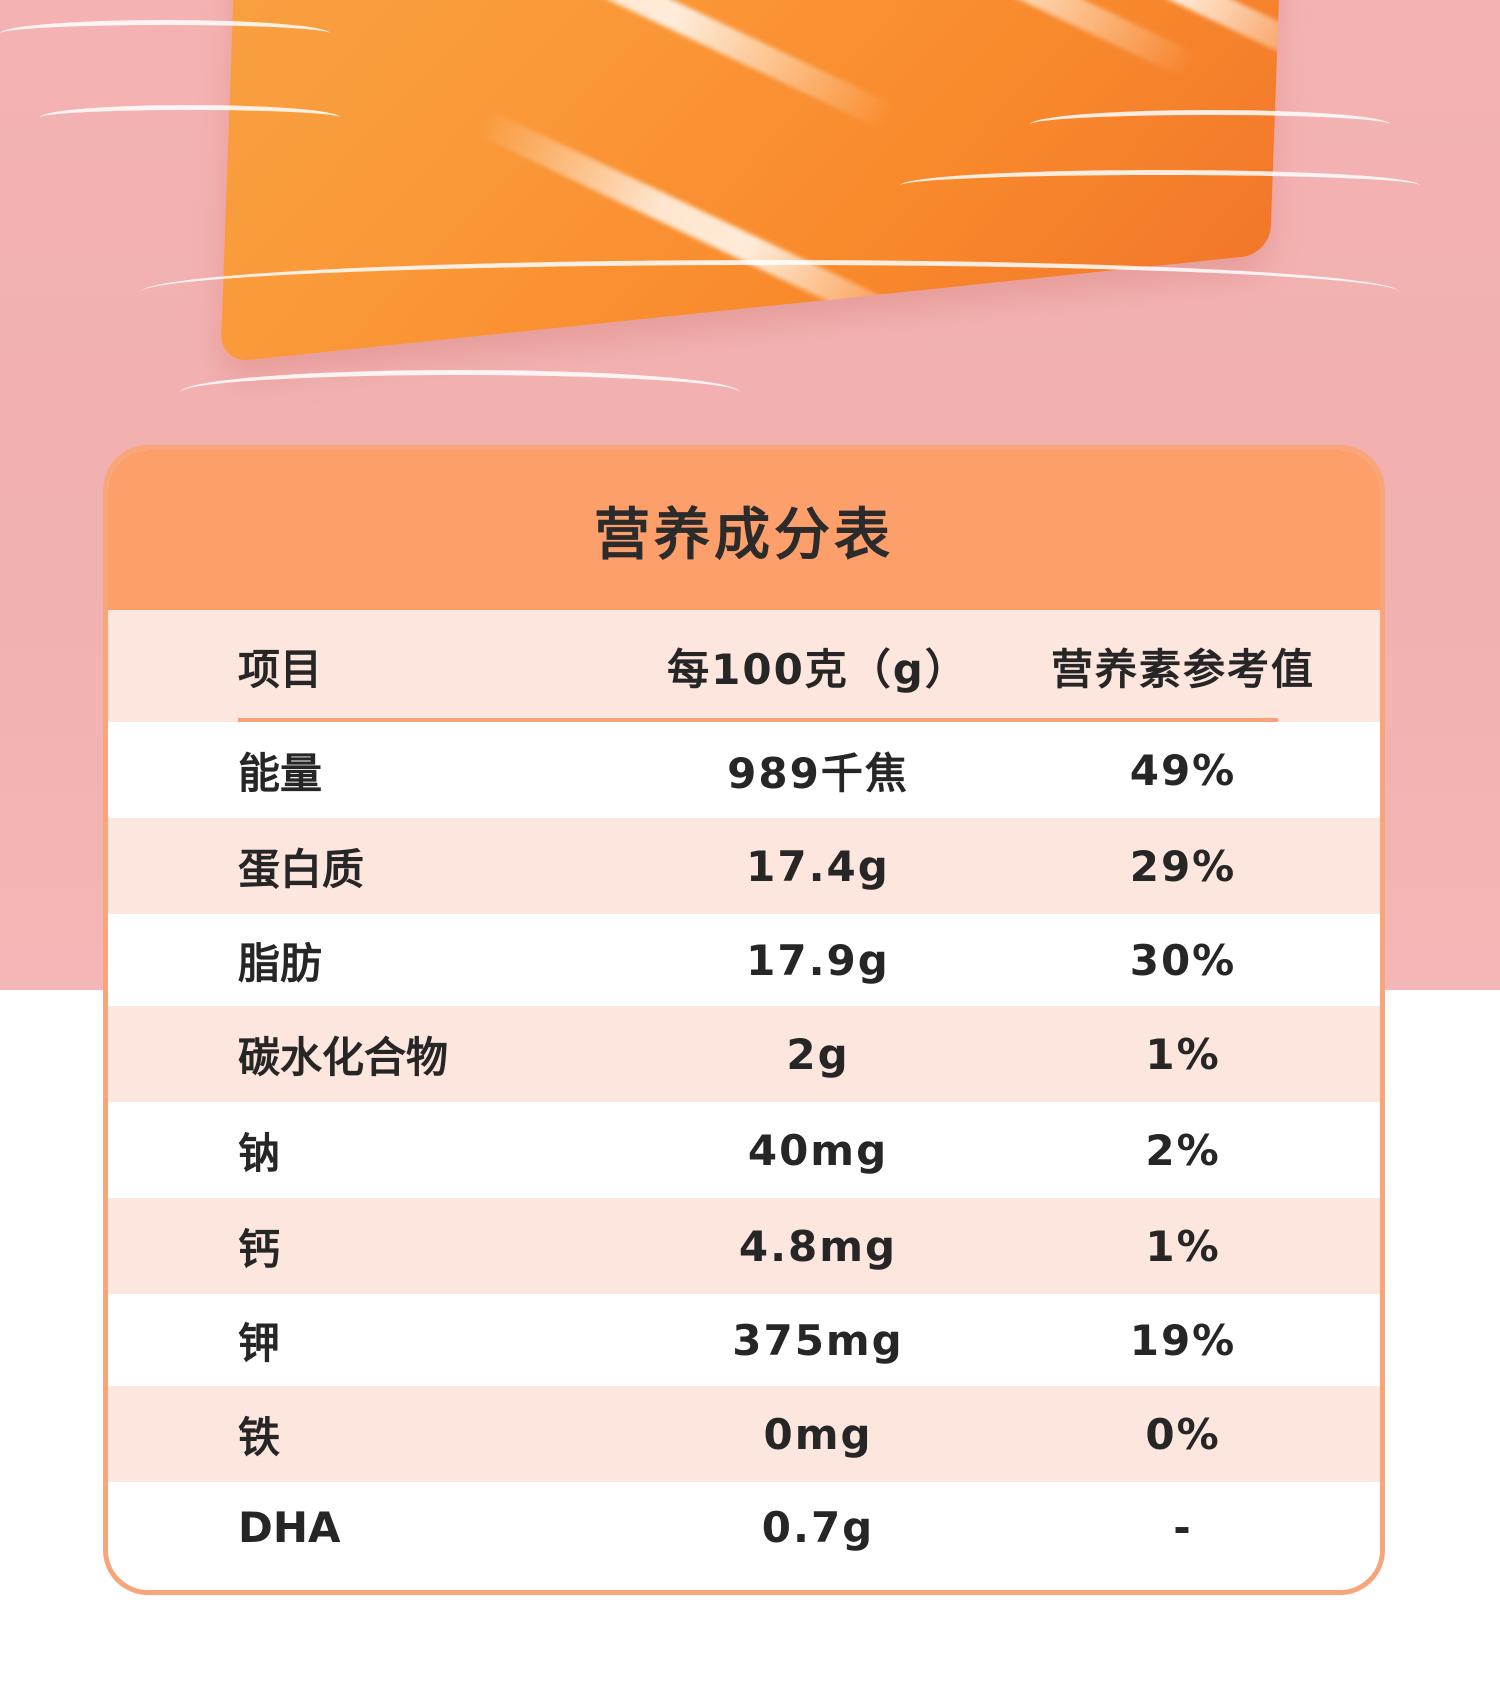 This screenshot has height=1694, width=1500. Describe the element at coordinates (289, 1527) in the screenshot. I see `row-item: DHA` at that location.